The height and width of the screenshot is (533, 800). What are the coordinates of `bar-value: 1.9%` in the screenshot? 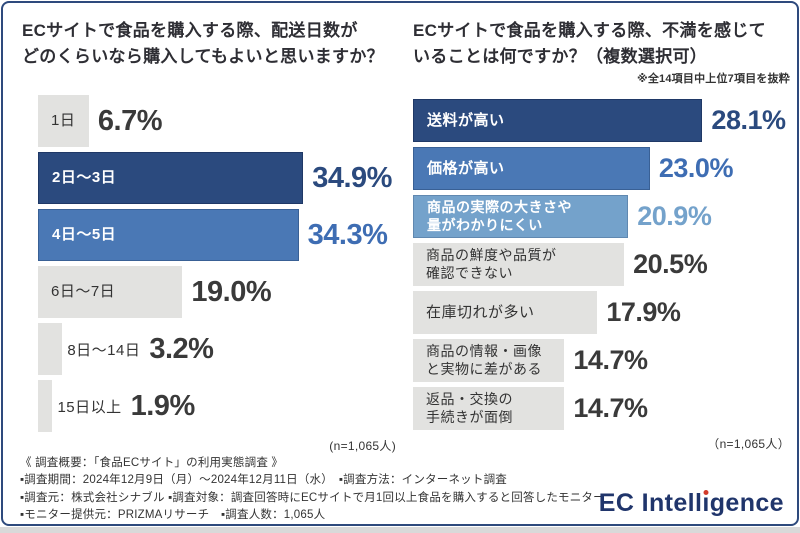 It's located at (163, 405).